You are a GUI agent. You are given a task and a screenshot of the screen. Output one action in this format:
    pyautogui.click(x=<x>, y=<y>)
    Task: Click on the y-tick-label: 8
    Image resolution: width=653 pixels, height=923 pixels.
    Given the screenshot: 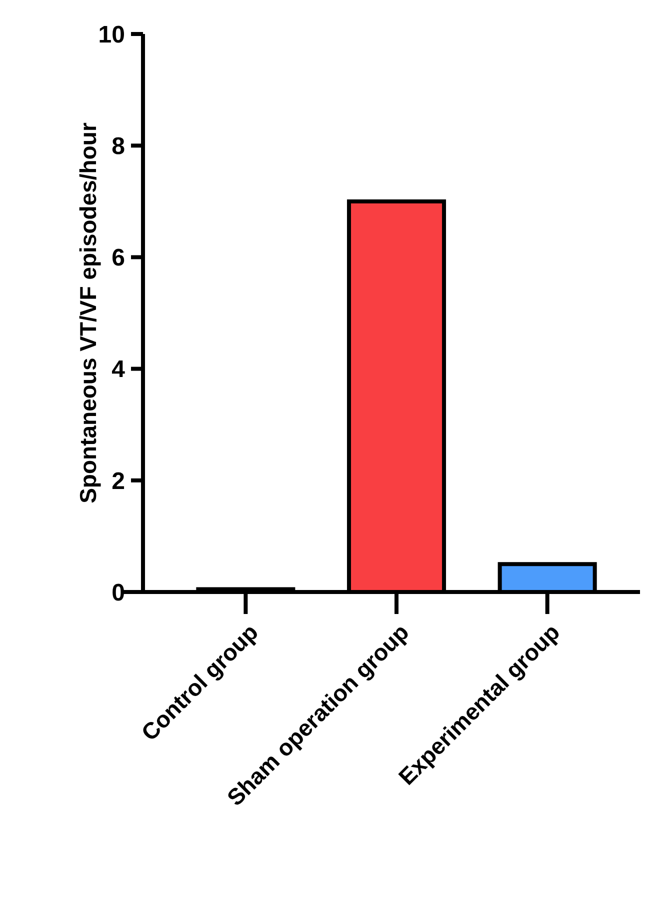 What is the action you would take?
    pyautogui.click(x=118, y=146)
    